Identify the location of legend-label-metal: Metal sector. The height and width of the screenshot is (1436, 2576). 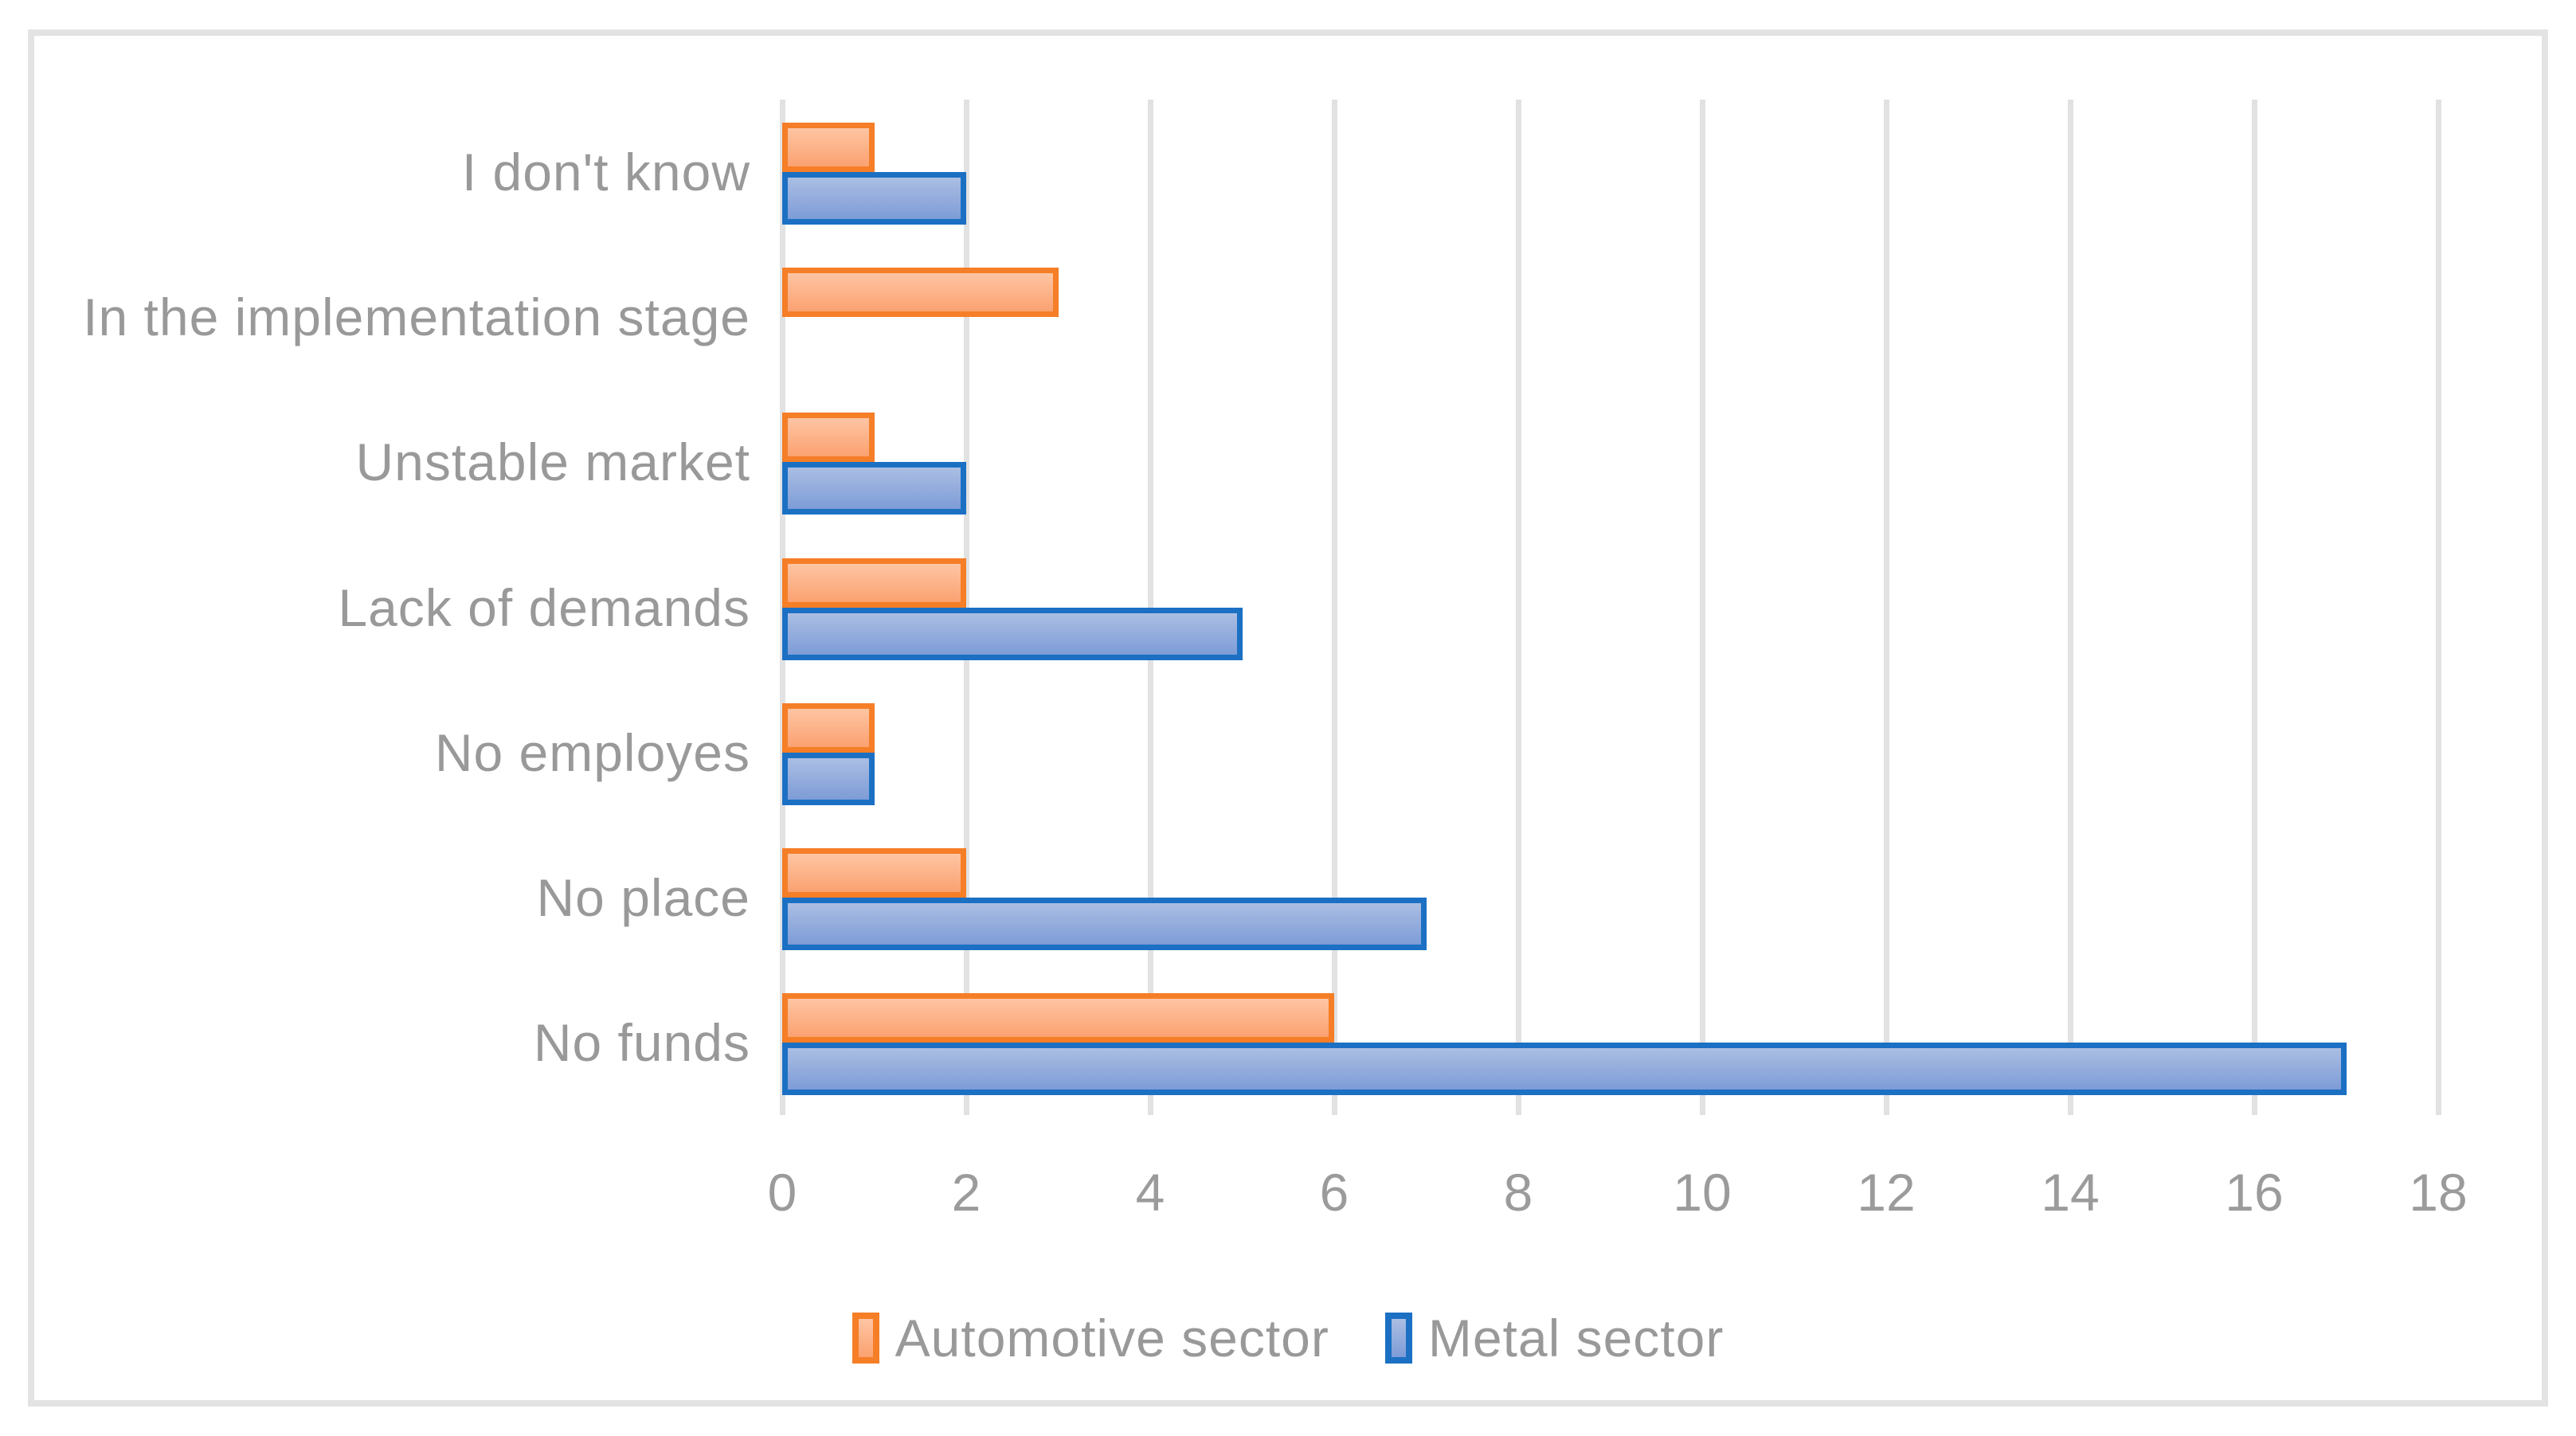
(1576, 1338).